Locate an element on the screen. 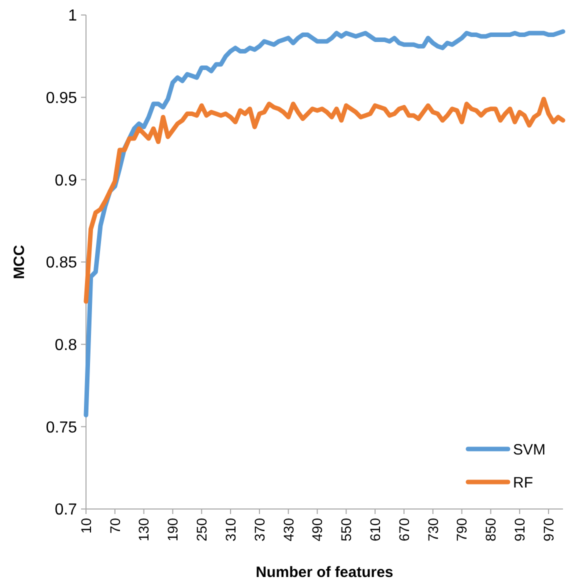 This screenshot has height=585, width=569. y-tick-label: 1 is located at coordinates (73, 16).